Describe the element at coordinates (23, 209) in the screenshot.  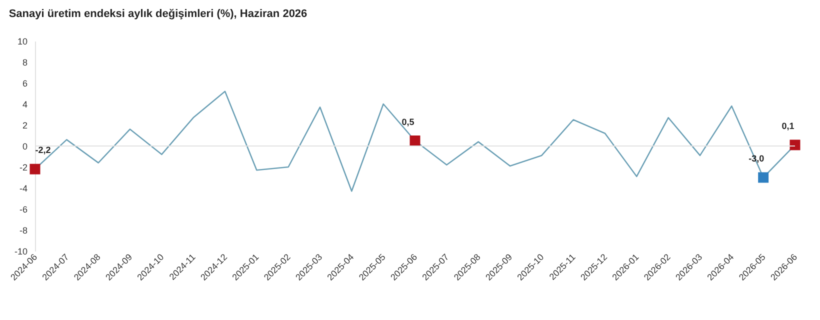
I see `y-tick-label: -6` at that location.